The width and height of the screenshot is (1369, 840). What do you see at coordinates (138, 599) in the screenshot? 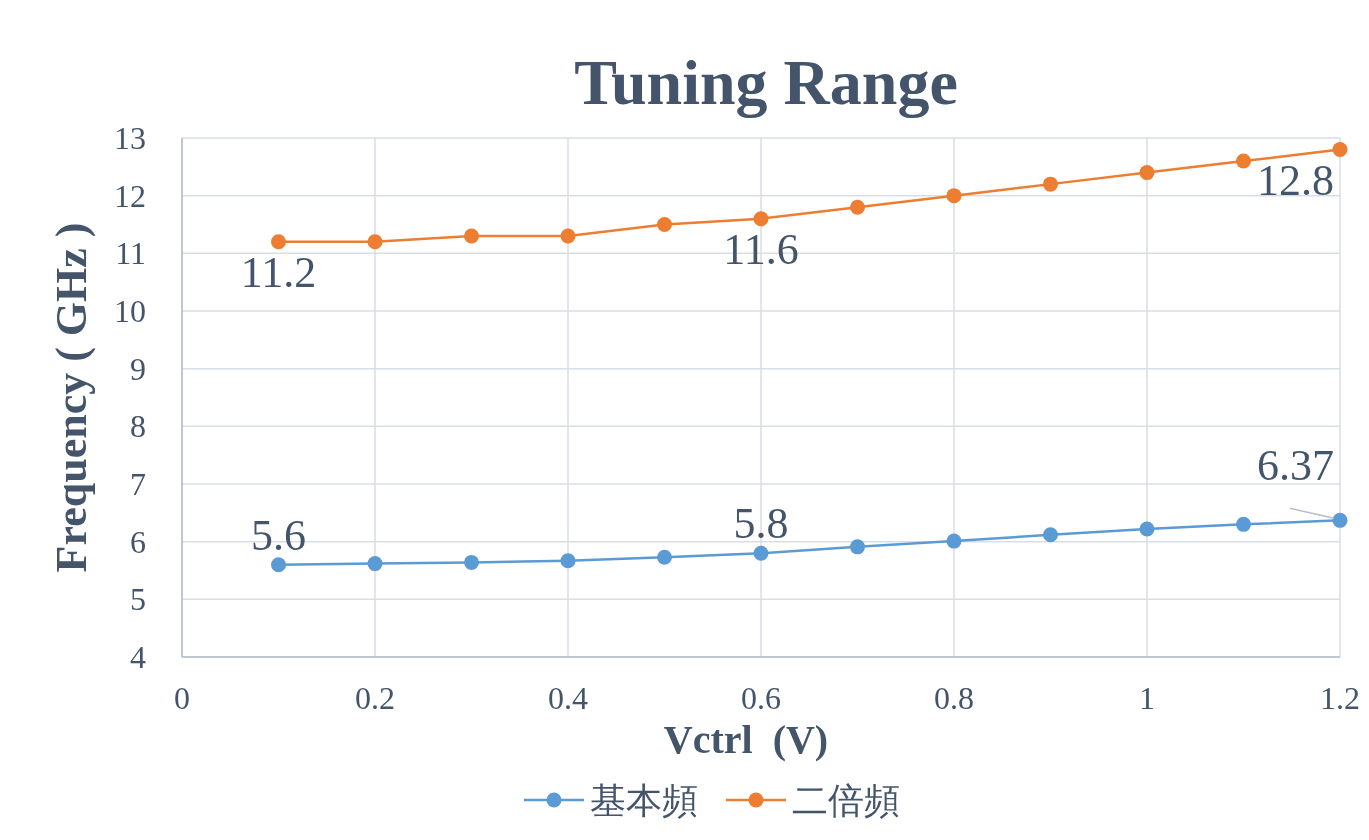
I see `y-tick-label: 5` at bounding box center [138, 599].